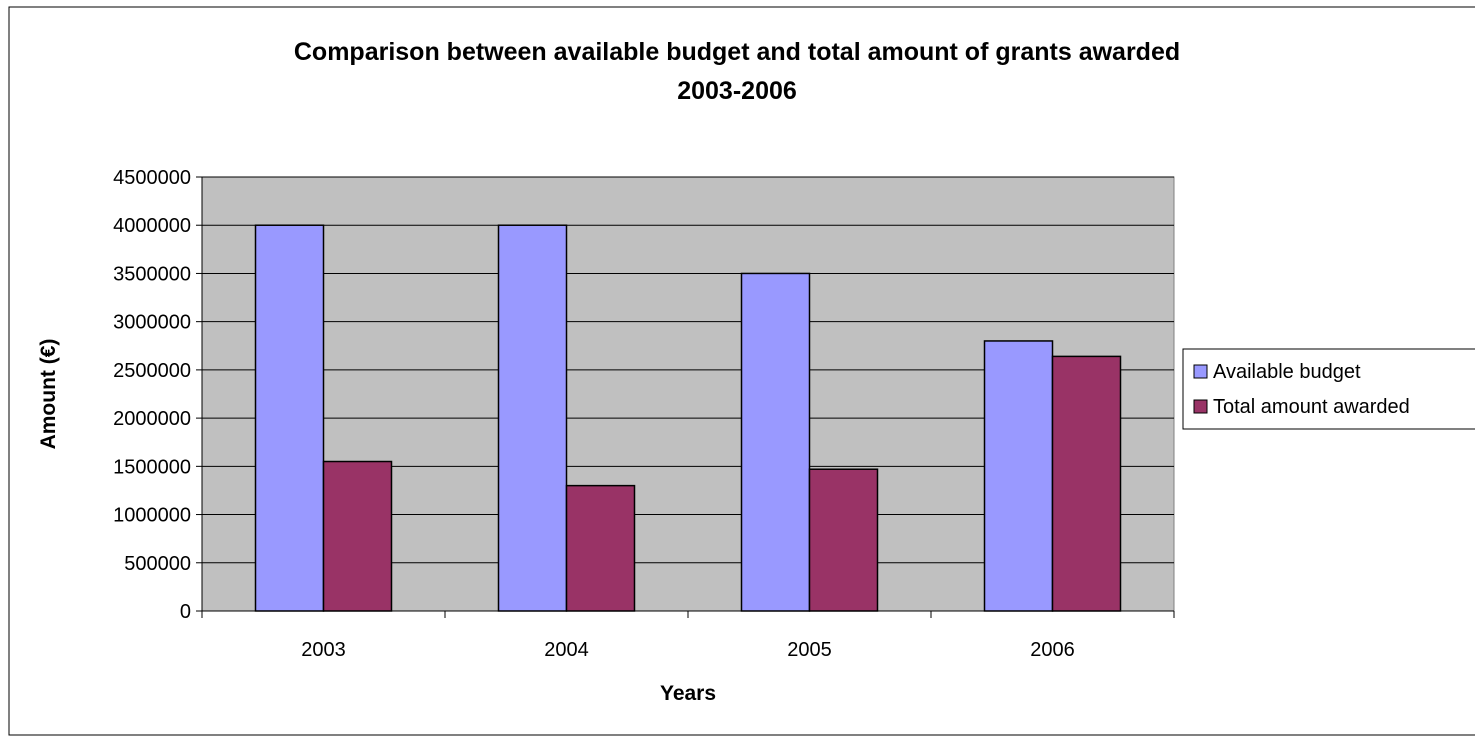 Image resolution: width=1475 pixels, height=742 pixels. Describe the element at coordinates (1200, 371) in the screenshot. I see `legend-swatch-available-budget` at that location.